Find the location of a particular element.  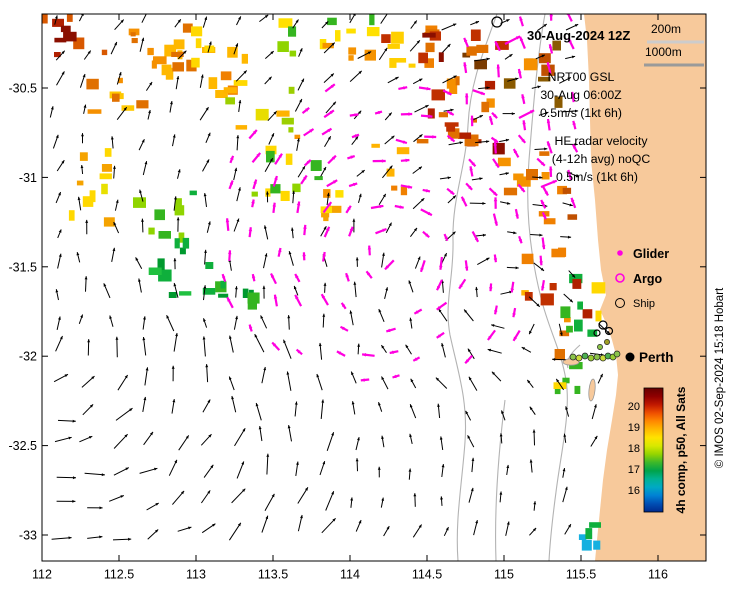

colorbar-tick-label: 17 is located at coordinates (634, 470).